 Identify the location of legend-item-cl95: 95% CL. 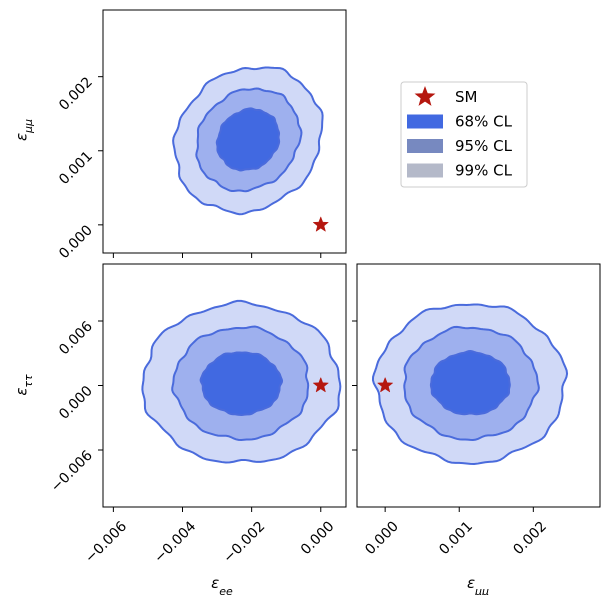
(460, 146).